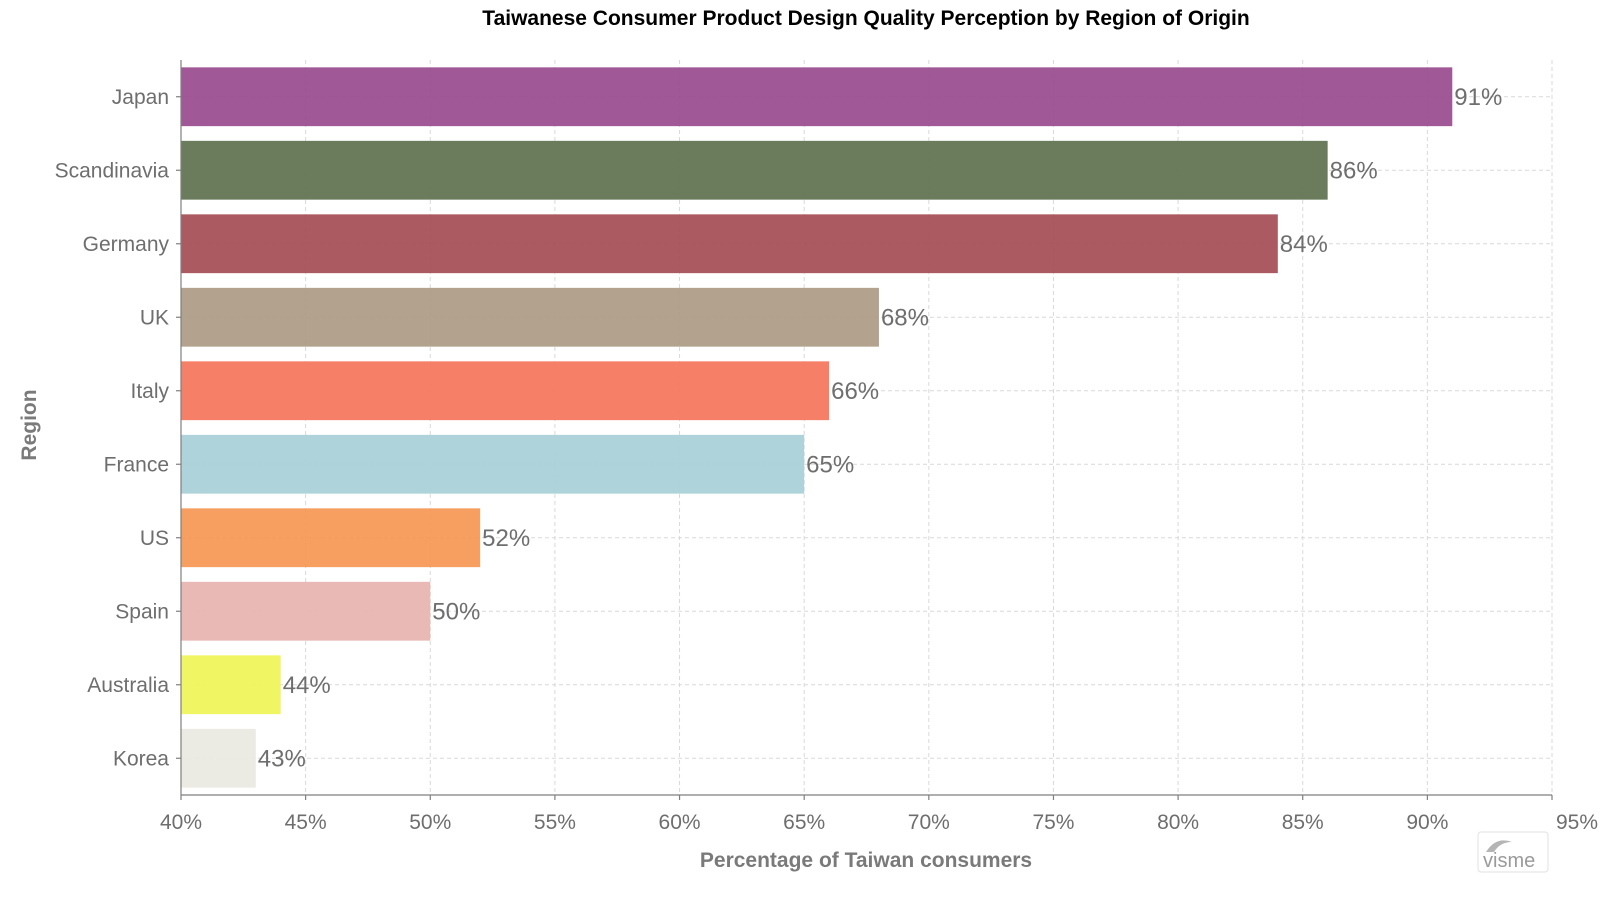 The height and width of the screenshot is (900, 1600). I want to click on x-tick-label: 85%, so click(1303, 822).